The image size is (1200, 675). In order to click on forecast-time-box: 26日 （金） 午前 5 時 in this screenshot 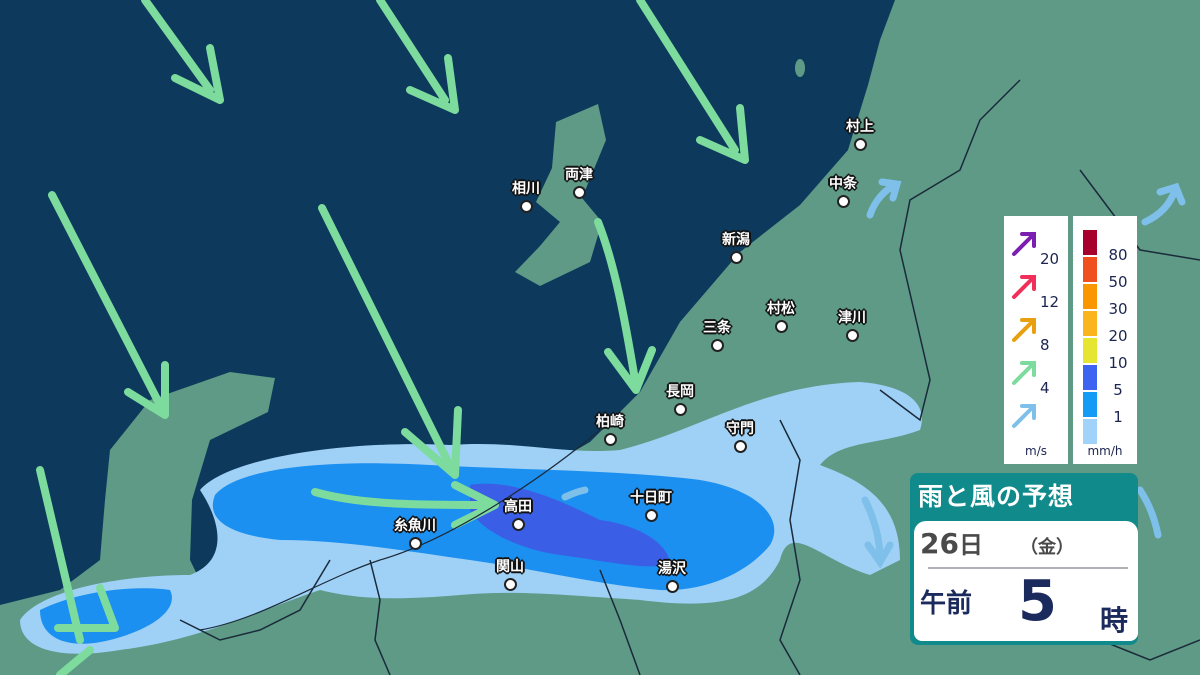, I will do `click(1026, 581)`.